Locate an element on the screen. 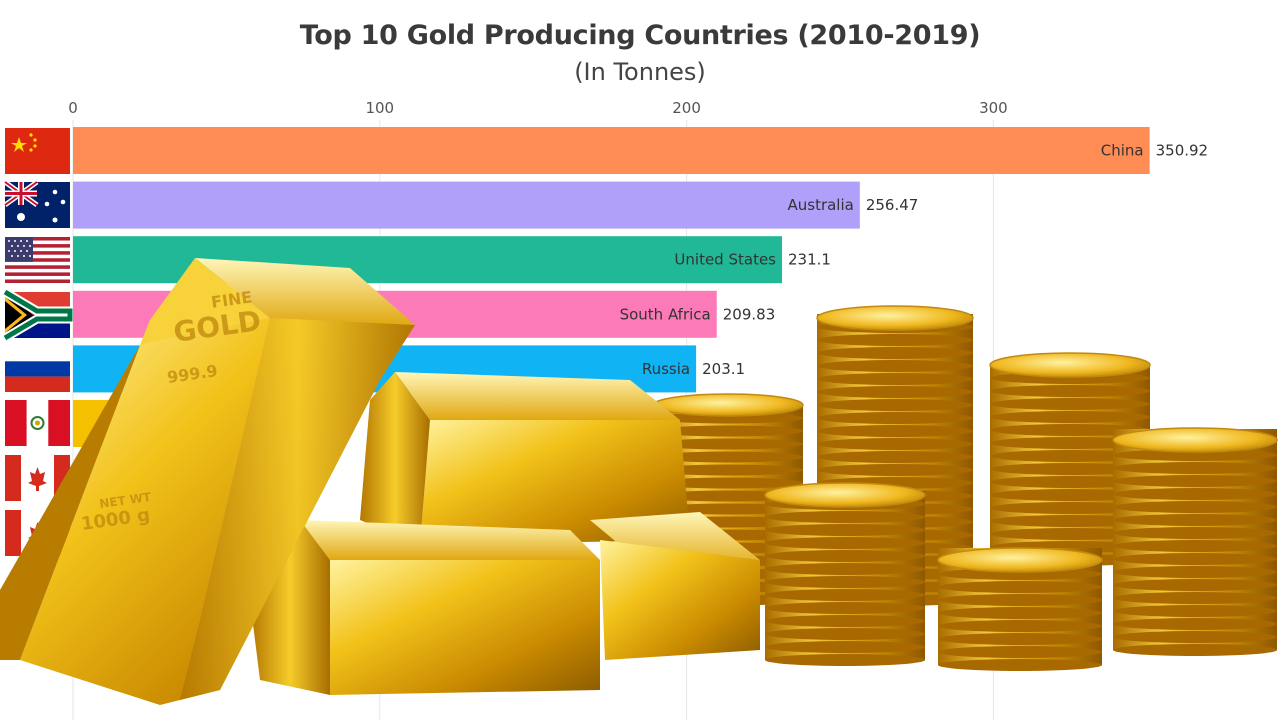 This screenshot has width=1280, height=720. flag-column is located at coordinates (38, 342).